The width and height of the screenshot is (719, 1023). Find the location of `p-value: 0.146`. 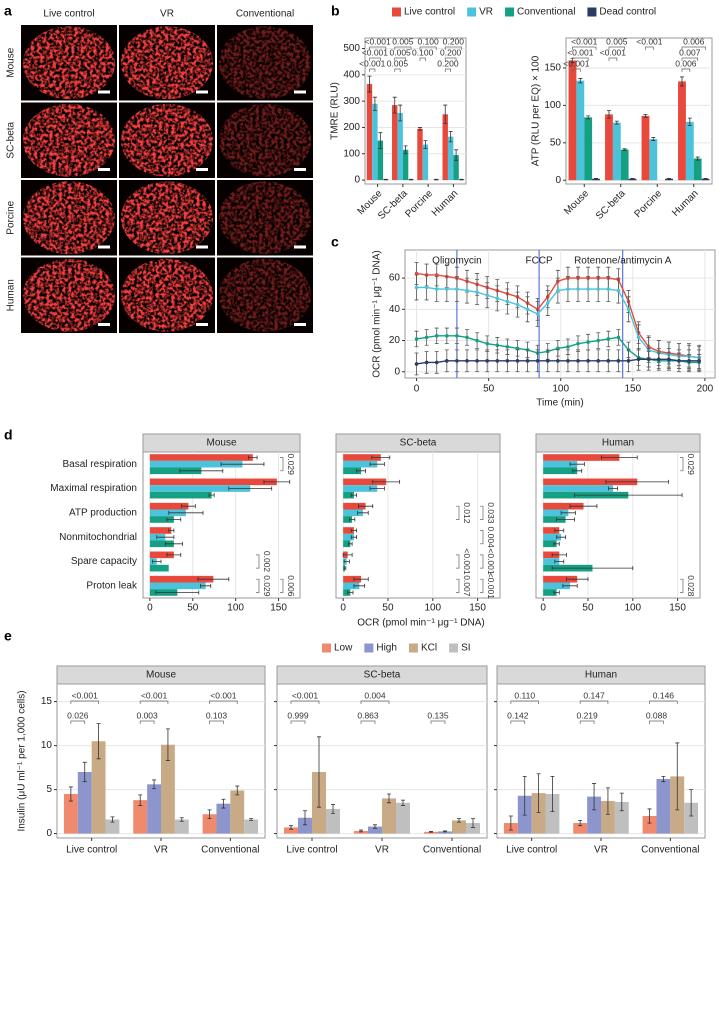

p-value: 0.146 is located at coordinates (664, 695).